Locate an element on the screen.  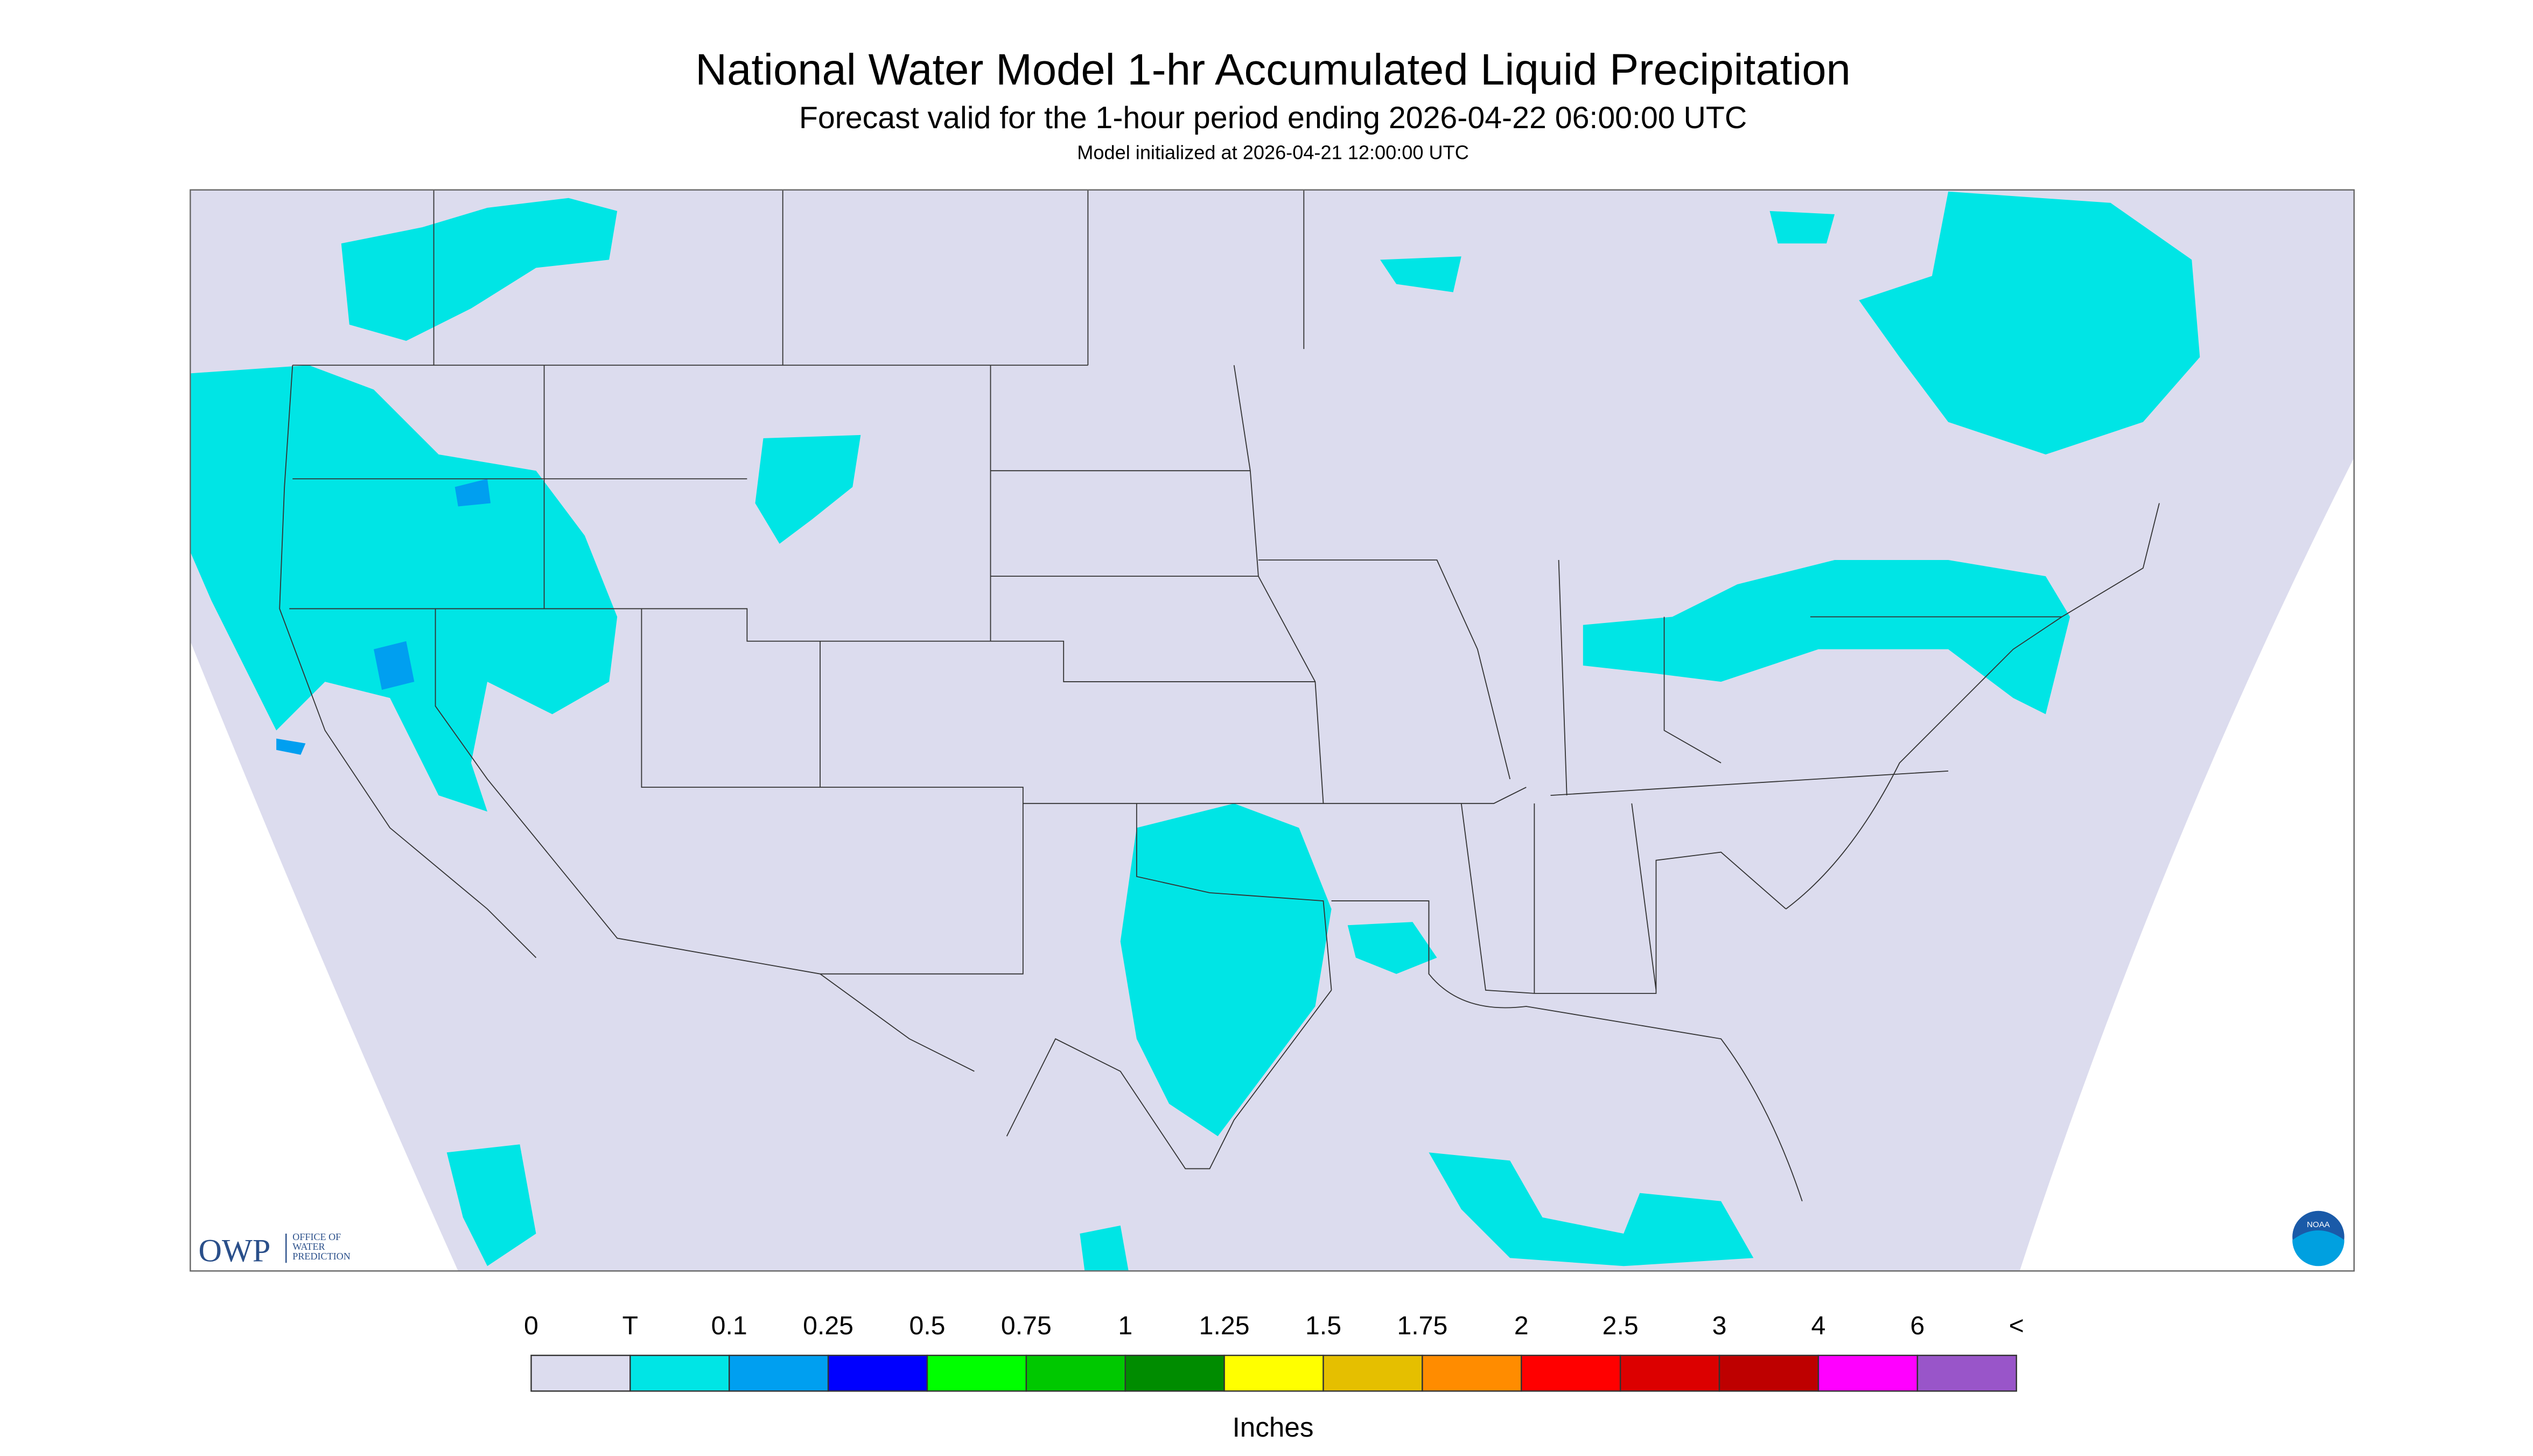
legend-units: Inches is located at coordinates (1273, 1427).